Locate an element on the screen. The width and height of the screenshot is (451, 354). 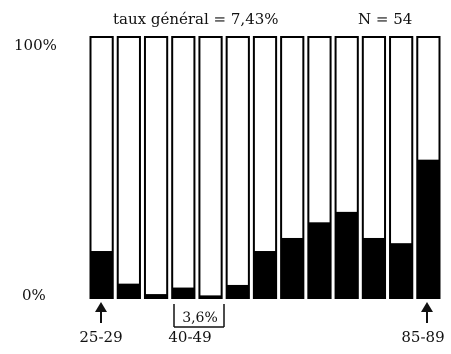
bar-30-34-frame is located at coordinates (129, 167).